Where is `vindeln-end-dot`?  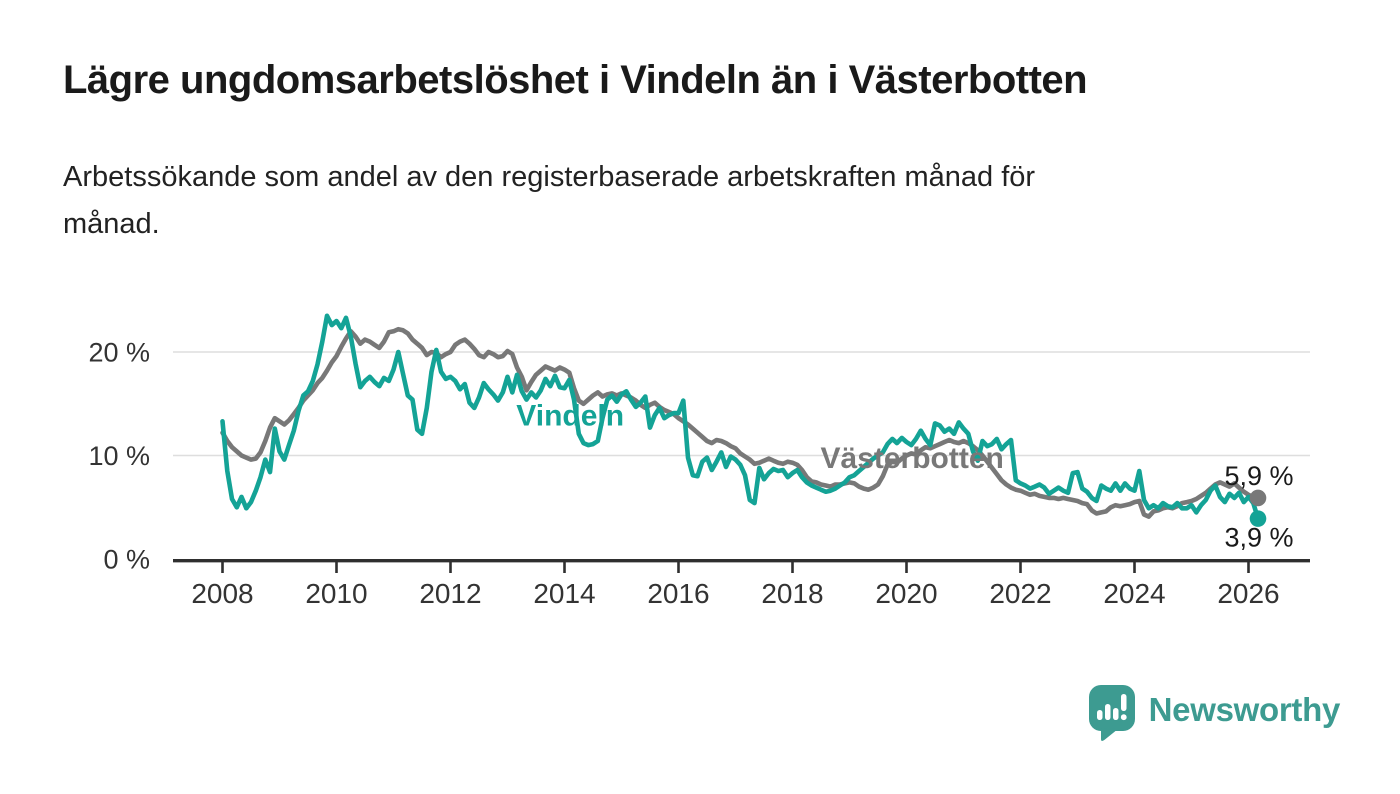 vindeln-end-dot is located at coordinates (1258, 518).